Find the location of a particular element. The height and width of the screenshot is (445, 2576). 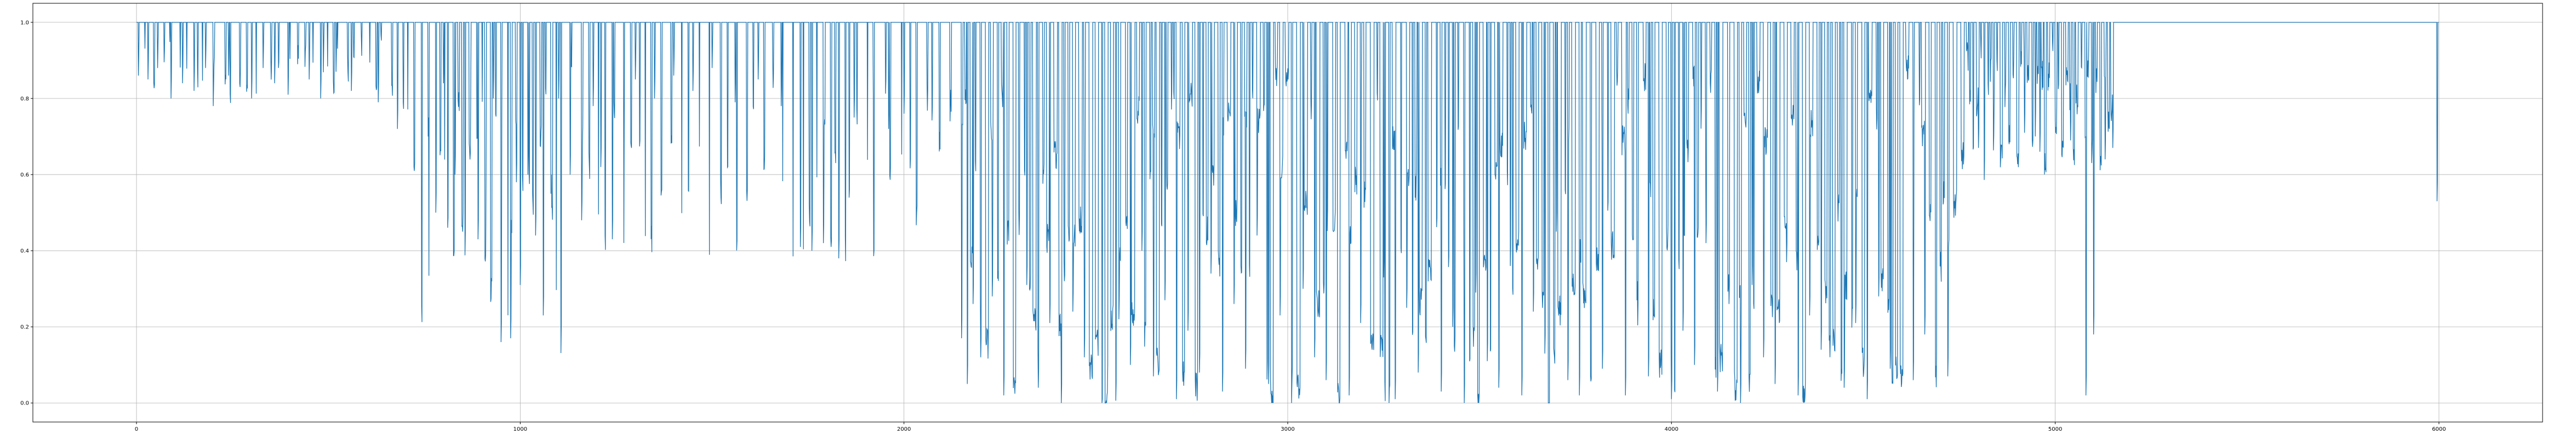

y-tick-label: 0.4 is located at coordinates (25, 251).